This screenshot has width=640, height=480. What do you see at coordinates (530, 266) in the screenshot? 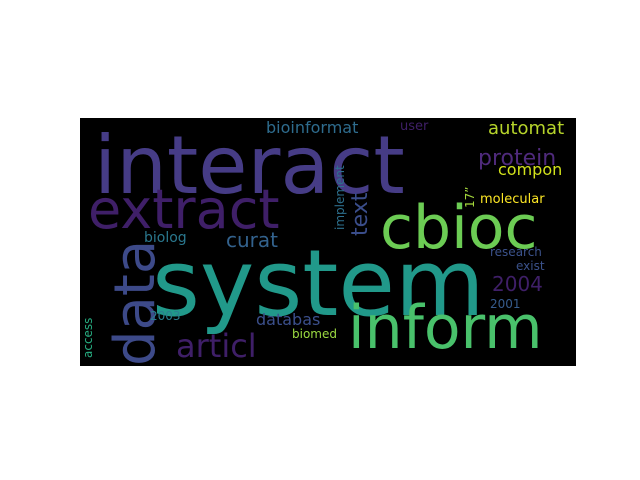
I see `word-exist: exist` at bounding box center [530, 266].